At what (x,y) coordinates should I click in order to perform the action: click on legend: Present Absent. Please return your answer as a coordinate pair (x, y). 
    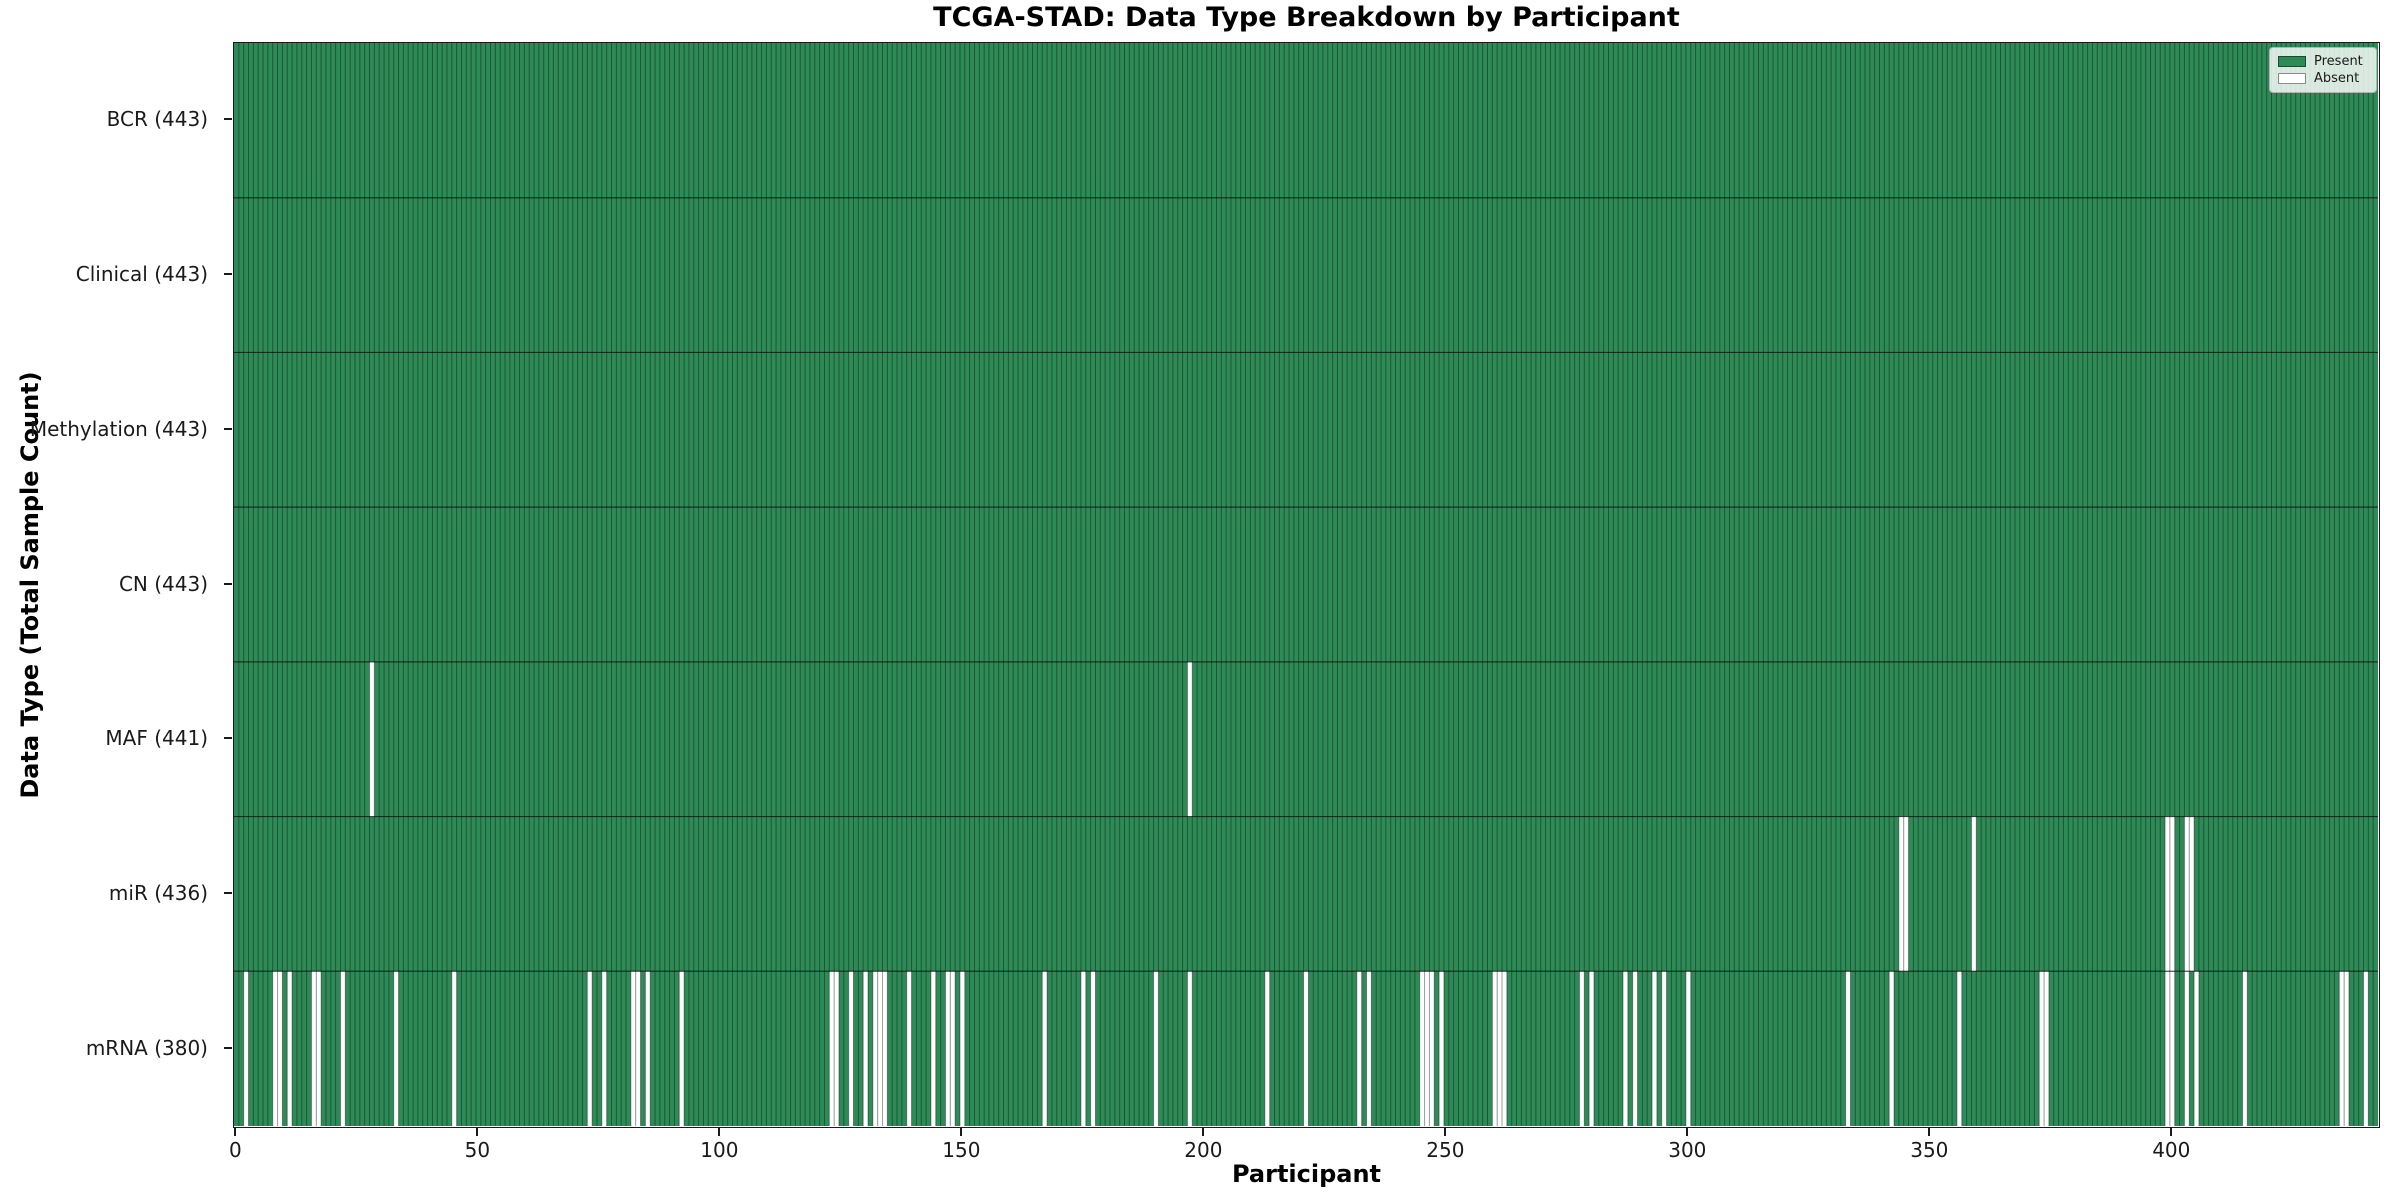
    Looking at the image, I should click on (2323, 70).